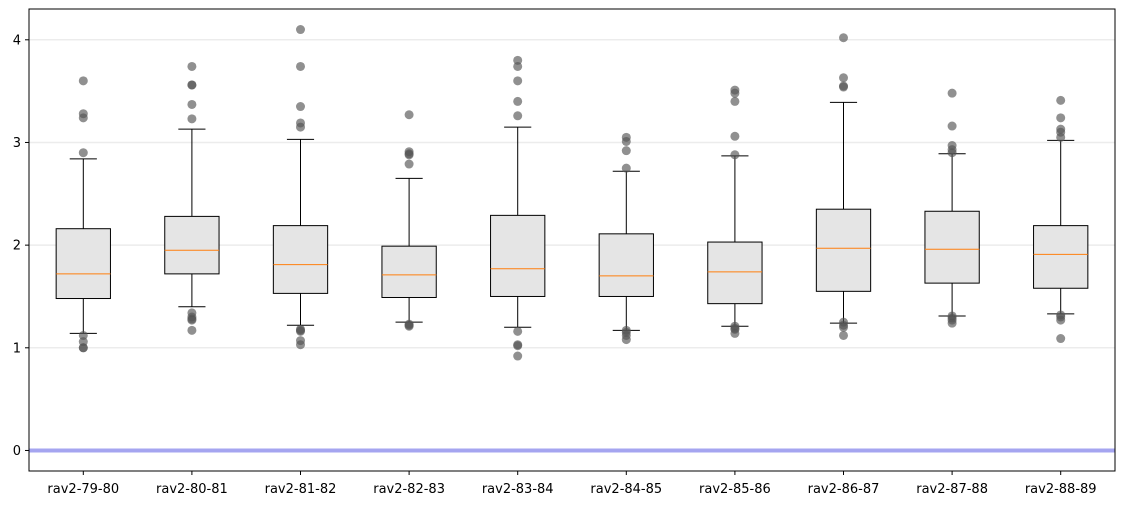  What do you see at coordinates (83, 489) in the screenshot?
I see `x-tick-label: rav2-79-80` at bounding box center [83, 489].